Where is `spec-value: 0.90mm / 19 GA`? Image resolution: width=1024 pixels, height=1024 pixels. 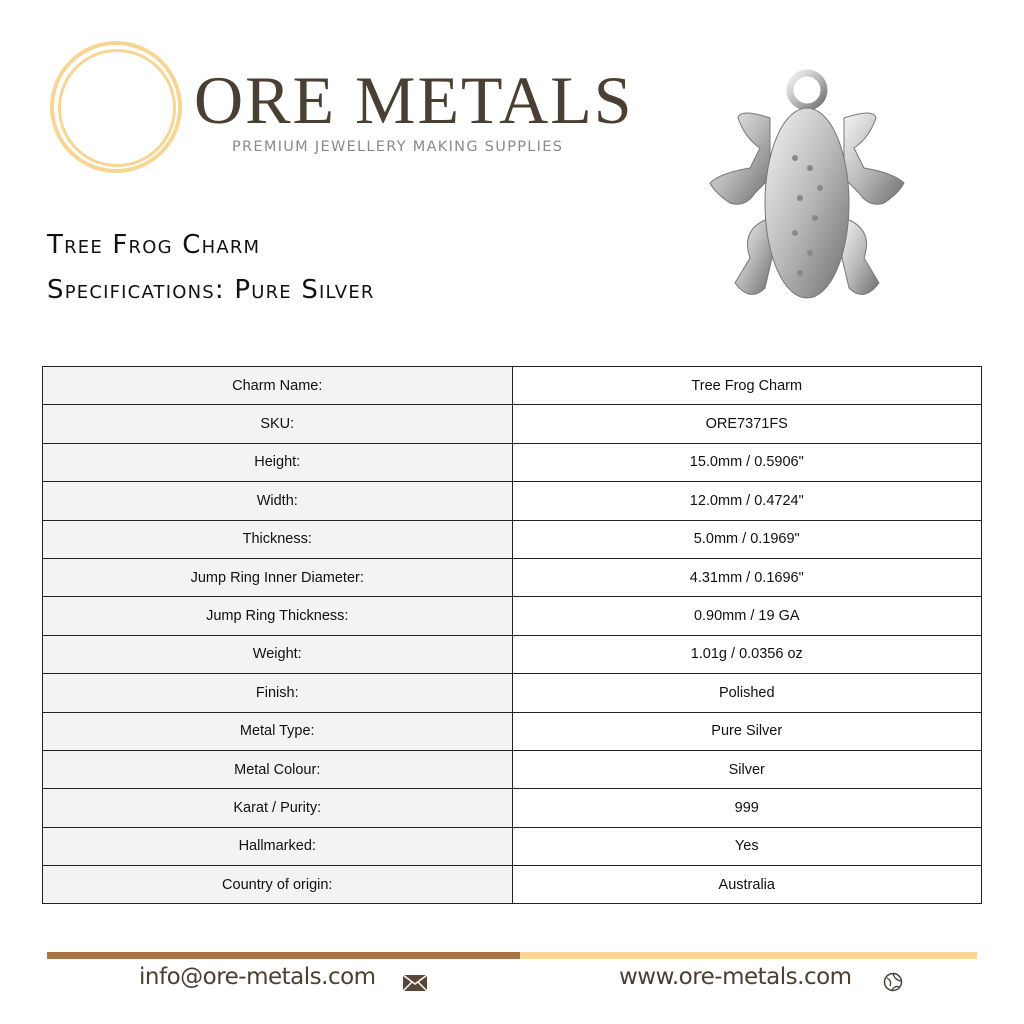 spec-value: 0.90mm / 19 GA is located at coordinates (746, 616).